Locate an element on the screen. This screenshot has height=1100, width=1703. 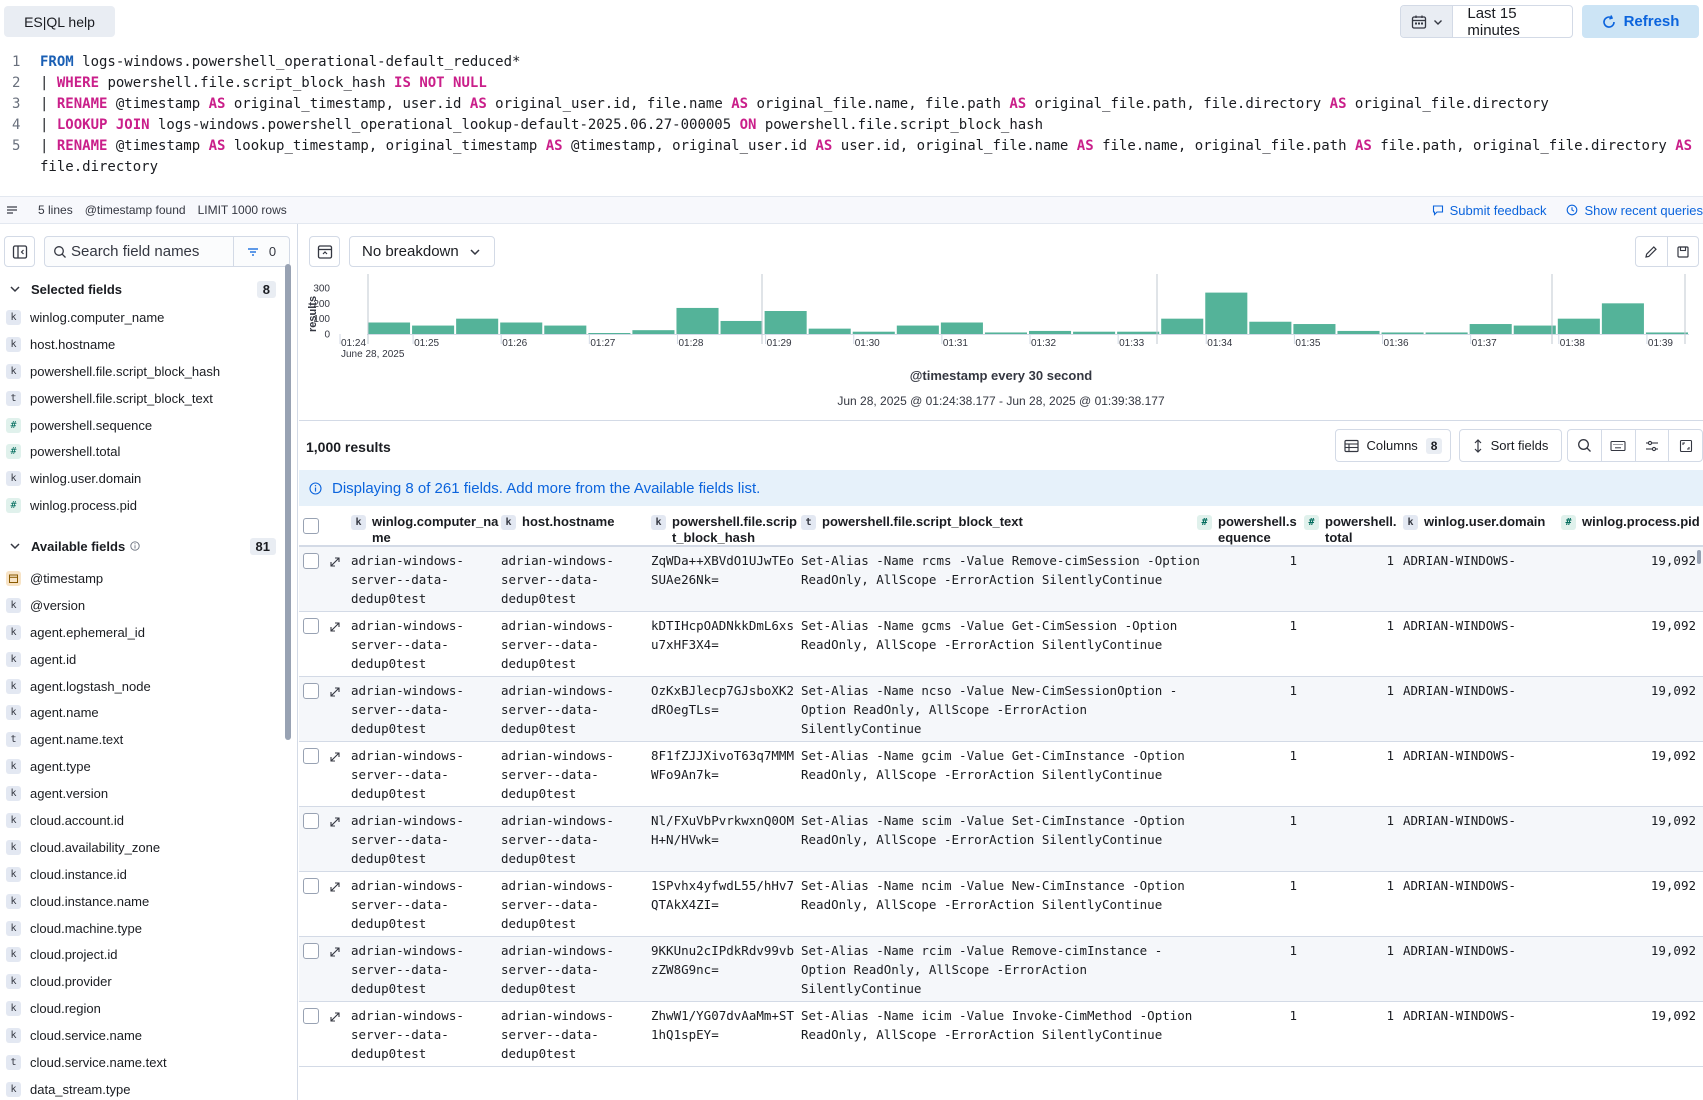
column-header: # powershell.s equence is located at coordinates (1247, 530).